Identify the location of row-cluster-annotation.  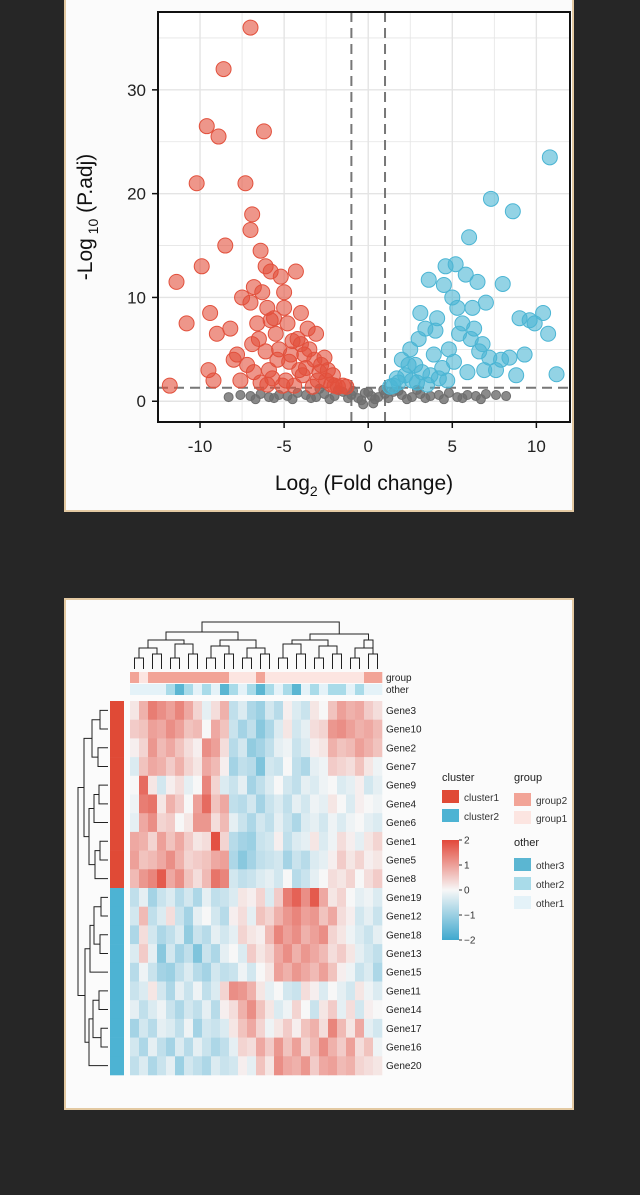
(117, 888).